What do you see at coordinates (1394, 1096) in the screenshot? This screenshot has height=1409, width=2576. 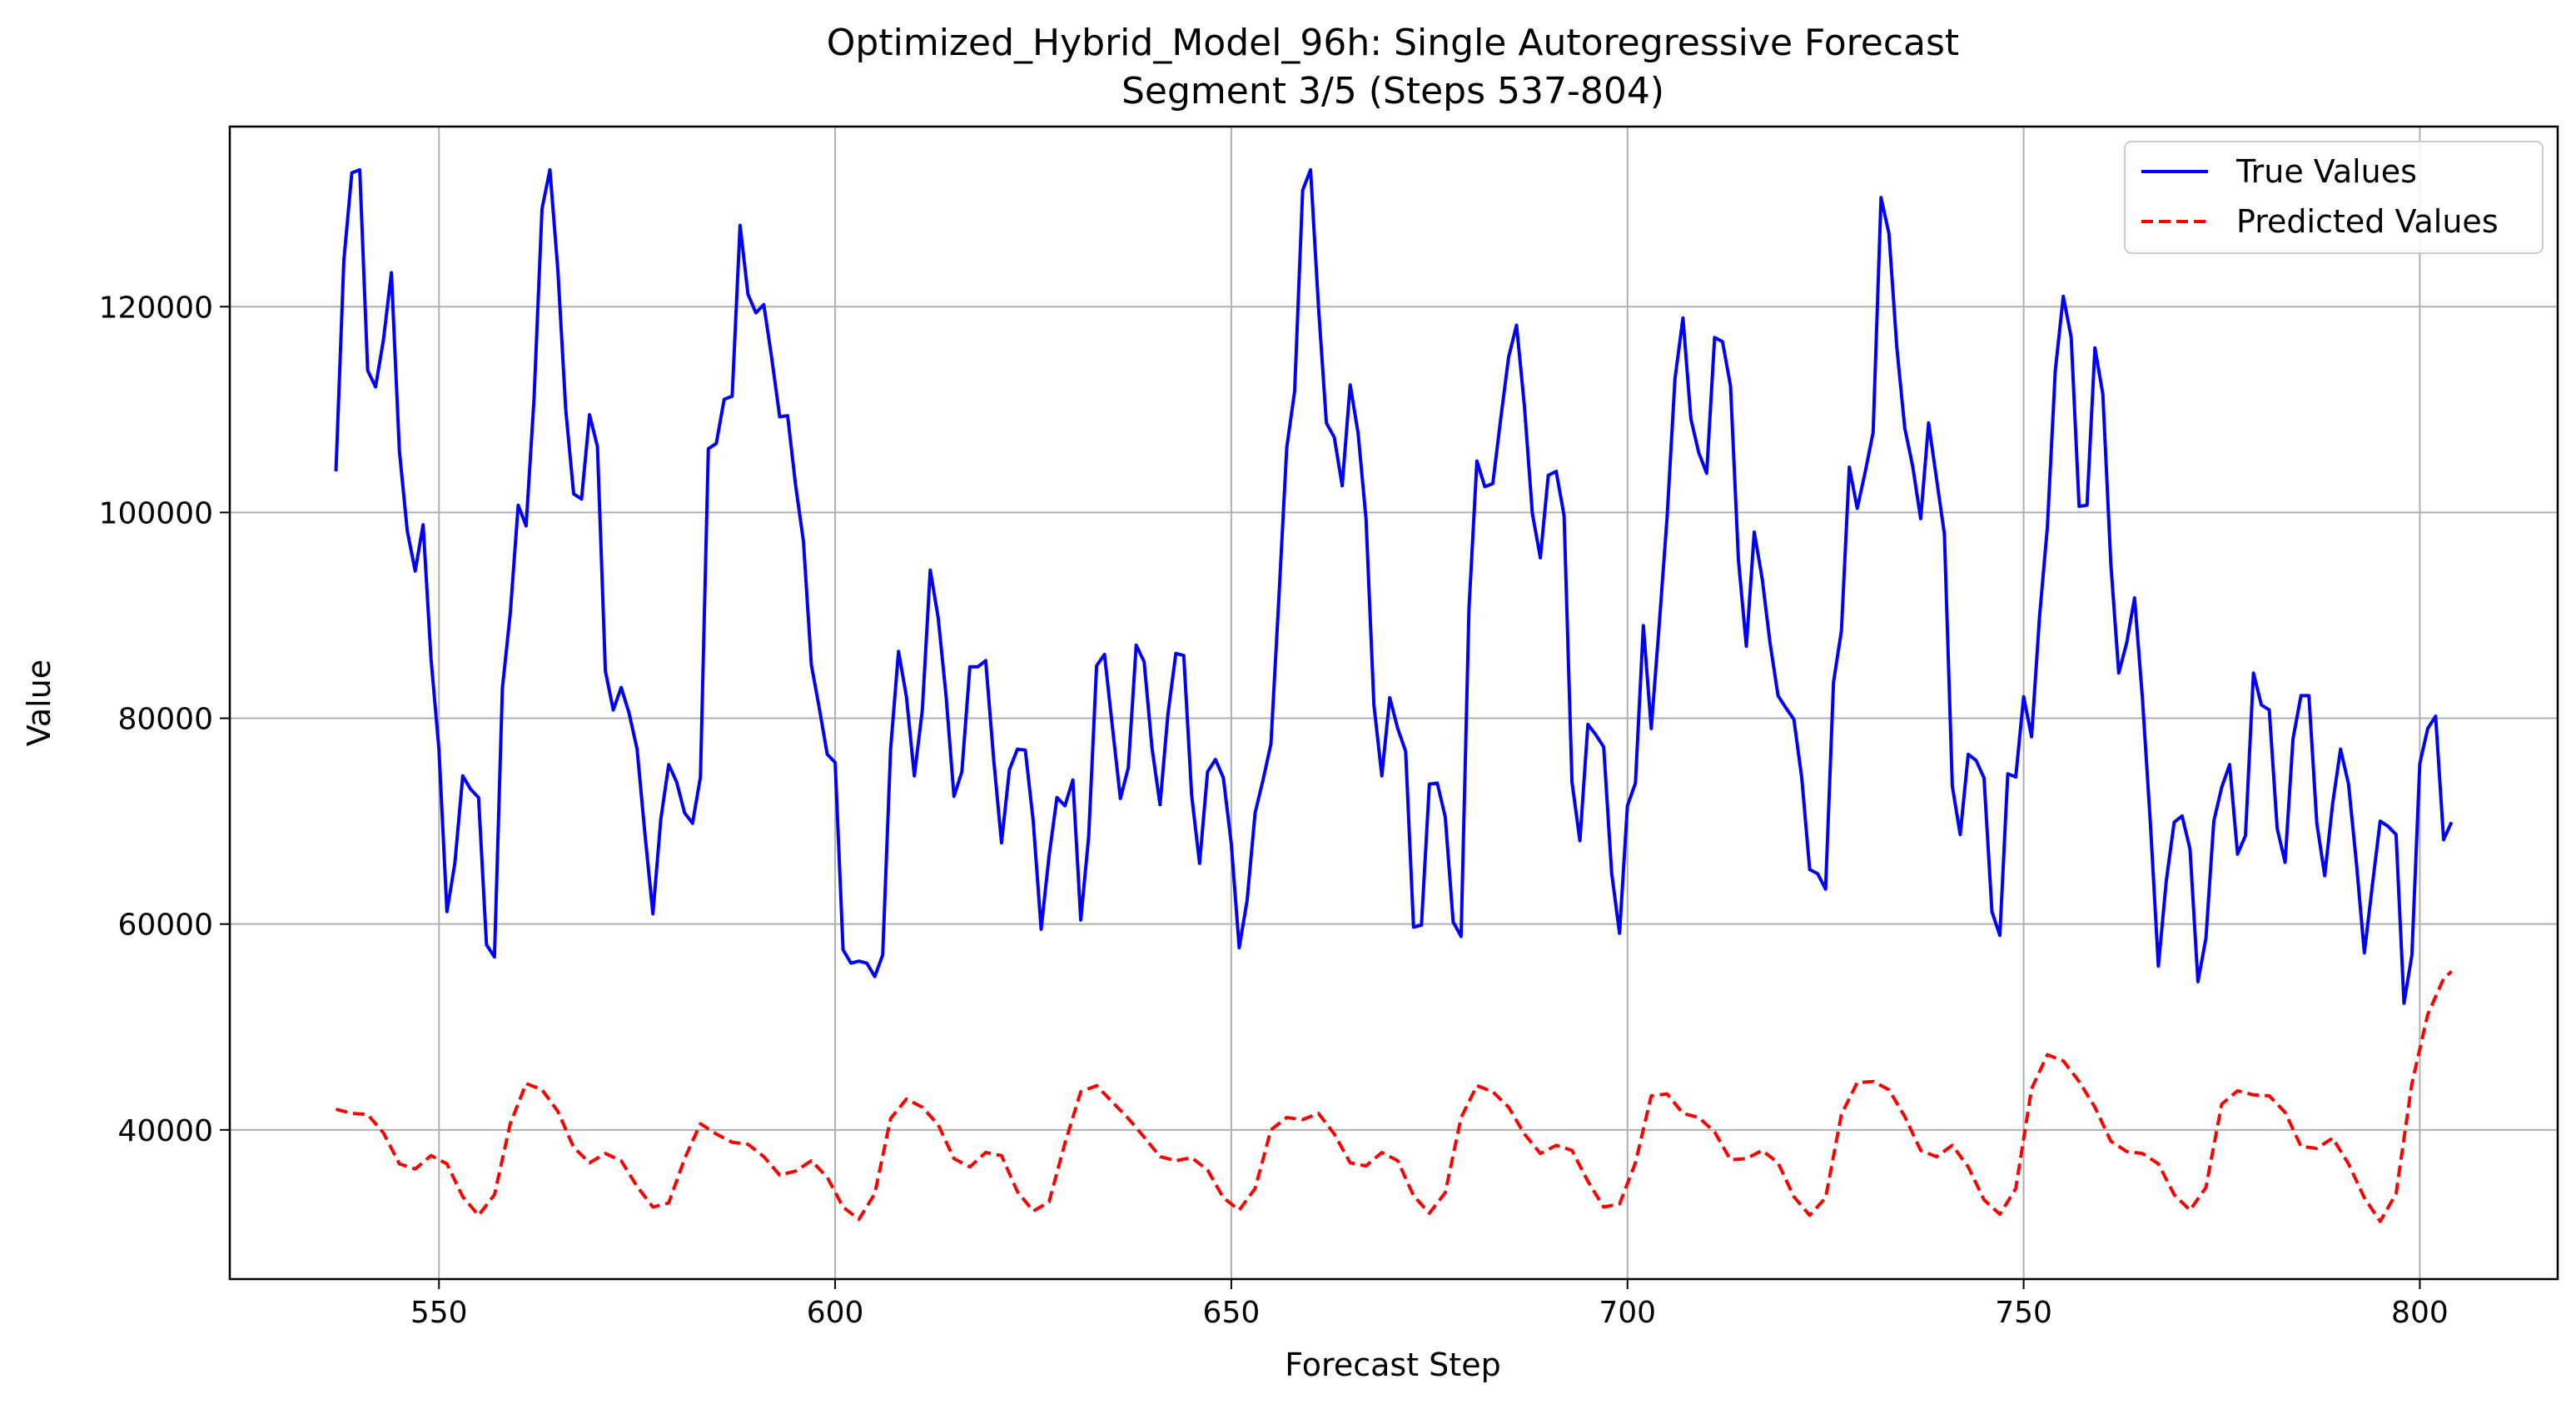 I see `series-line-predicted-values` at bounding box center [1394, 1096].